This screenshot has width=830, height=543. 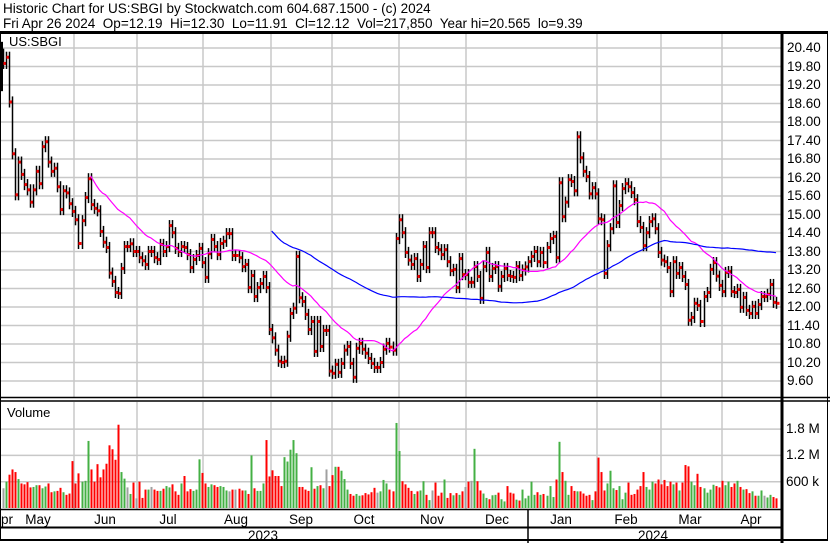 I want to click on price-tick-label: 9.60, so click(x=800, y=380).